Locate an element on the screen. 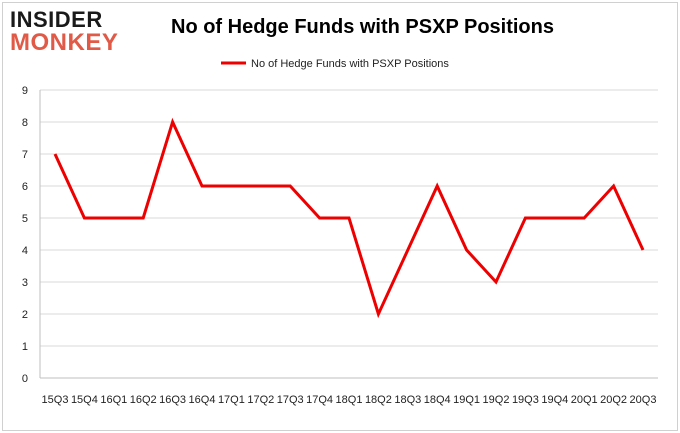 The width and height of the screenshot is (680, 433). legend: No of Hedge Funds with PSXP Positions is located at coordinates (335, 64).